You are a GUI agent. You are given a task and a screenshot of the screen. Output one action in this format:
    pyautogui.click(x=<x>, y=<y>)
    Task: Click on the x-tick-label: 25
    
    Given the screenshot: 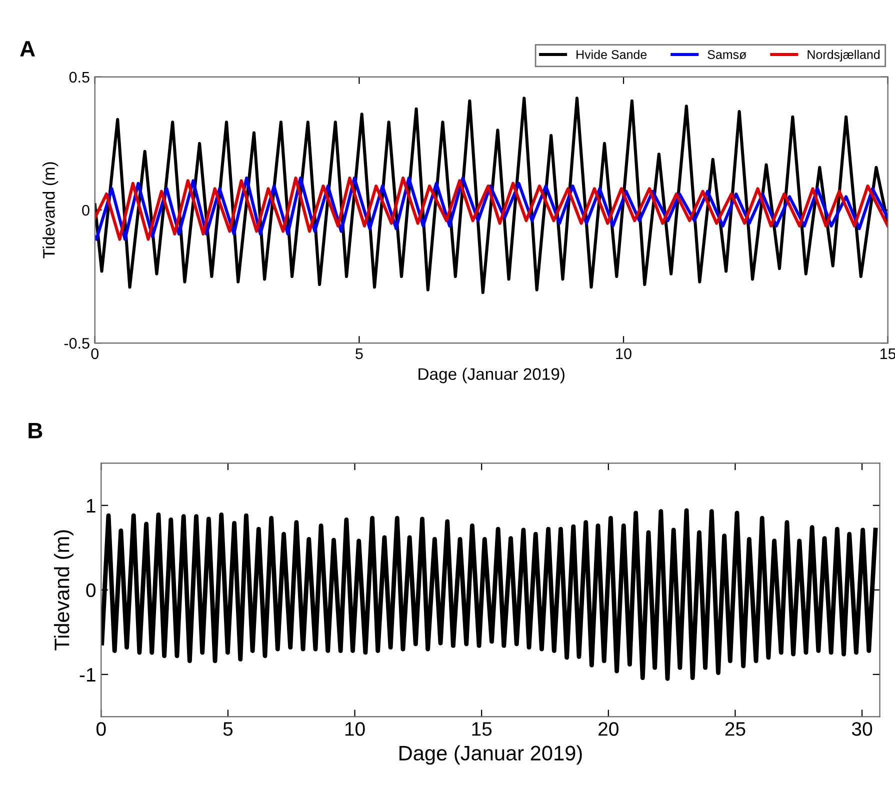 What is the action you would take?
    pyautogui.click(x=735, y=729)
    